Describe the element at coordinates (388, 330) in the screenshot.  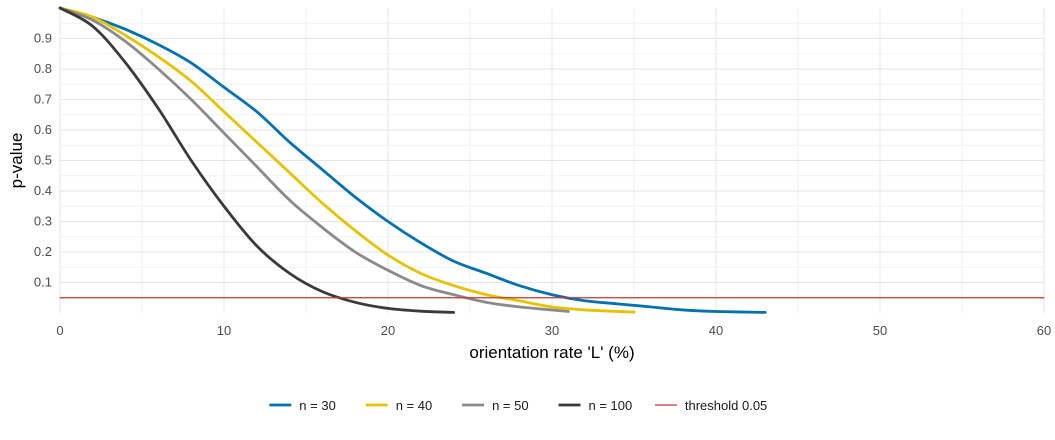
I see `x-tick-label: 20` at that location.